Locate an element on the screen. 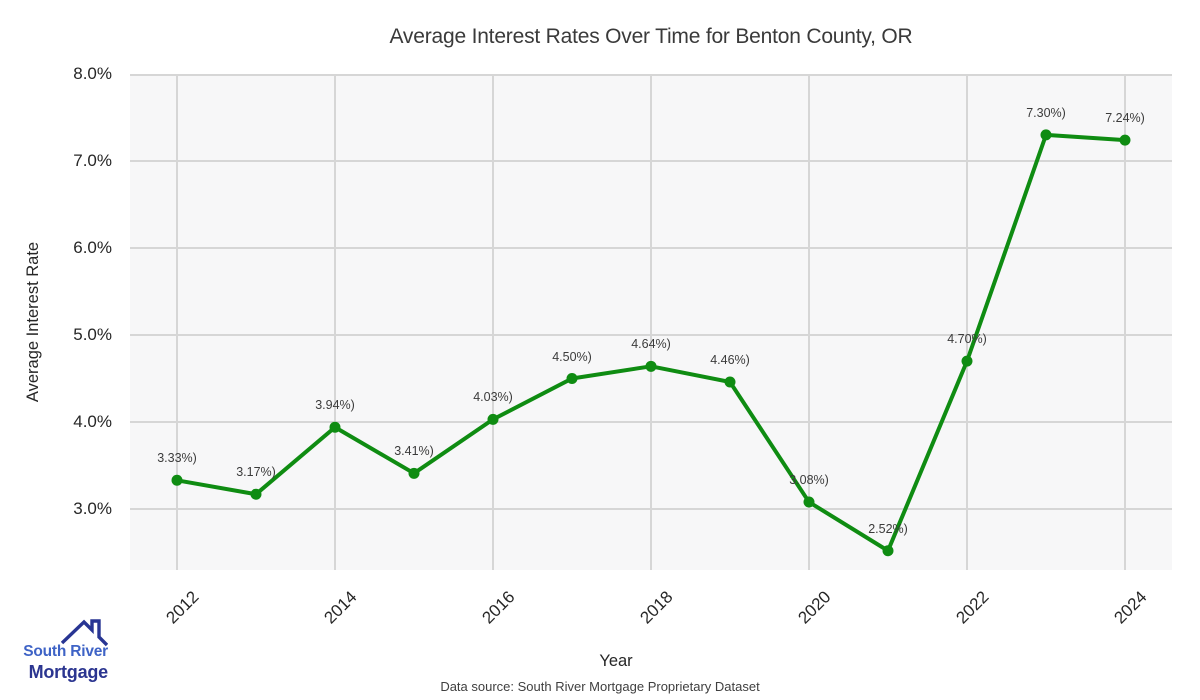  y-tick-label: 5.0% is located at coordinates (92, 334).